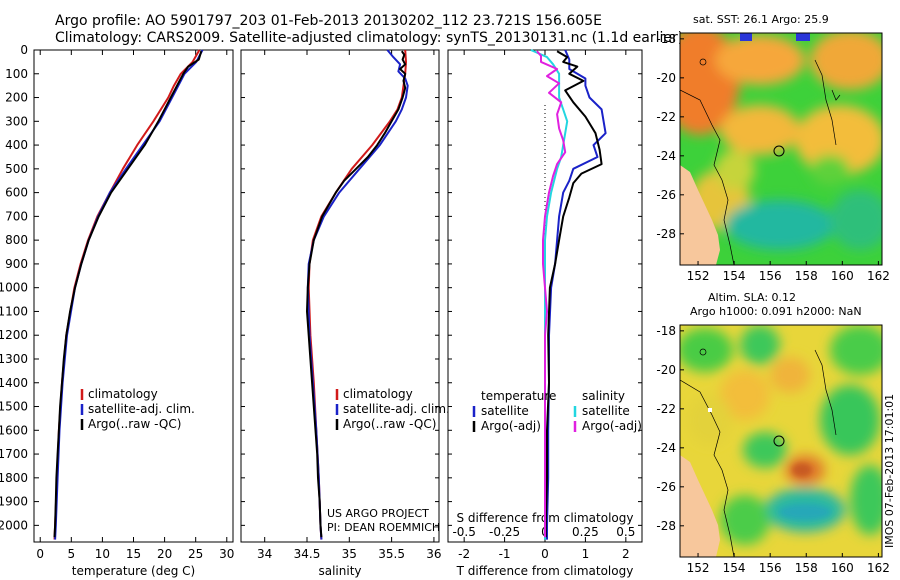  Describe the element at coordinates (378, 513) in the screenshot. I see `project-credit-line-1: US ARGO PROJECT` at that location.